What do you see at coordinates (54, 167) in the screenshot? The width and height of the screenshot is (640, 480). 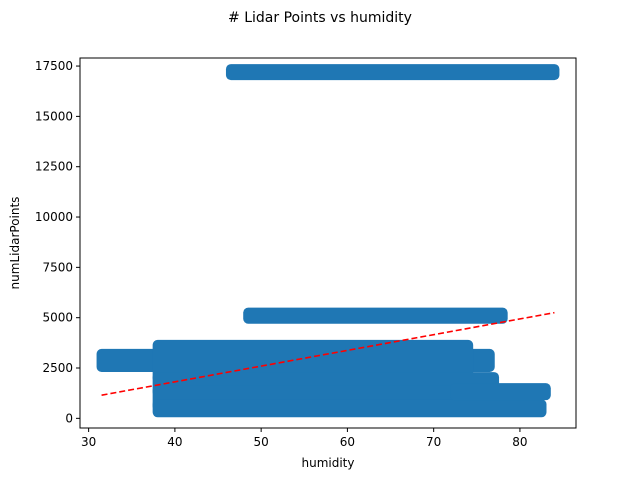 I see `y-tick-label: 12500` at bounding box center [54, 167].